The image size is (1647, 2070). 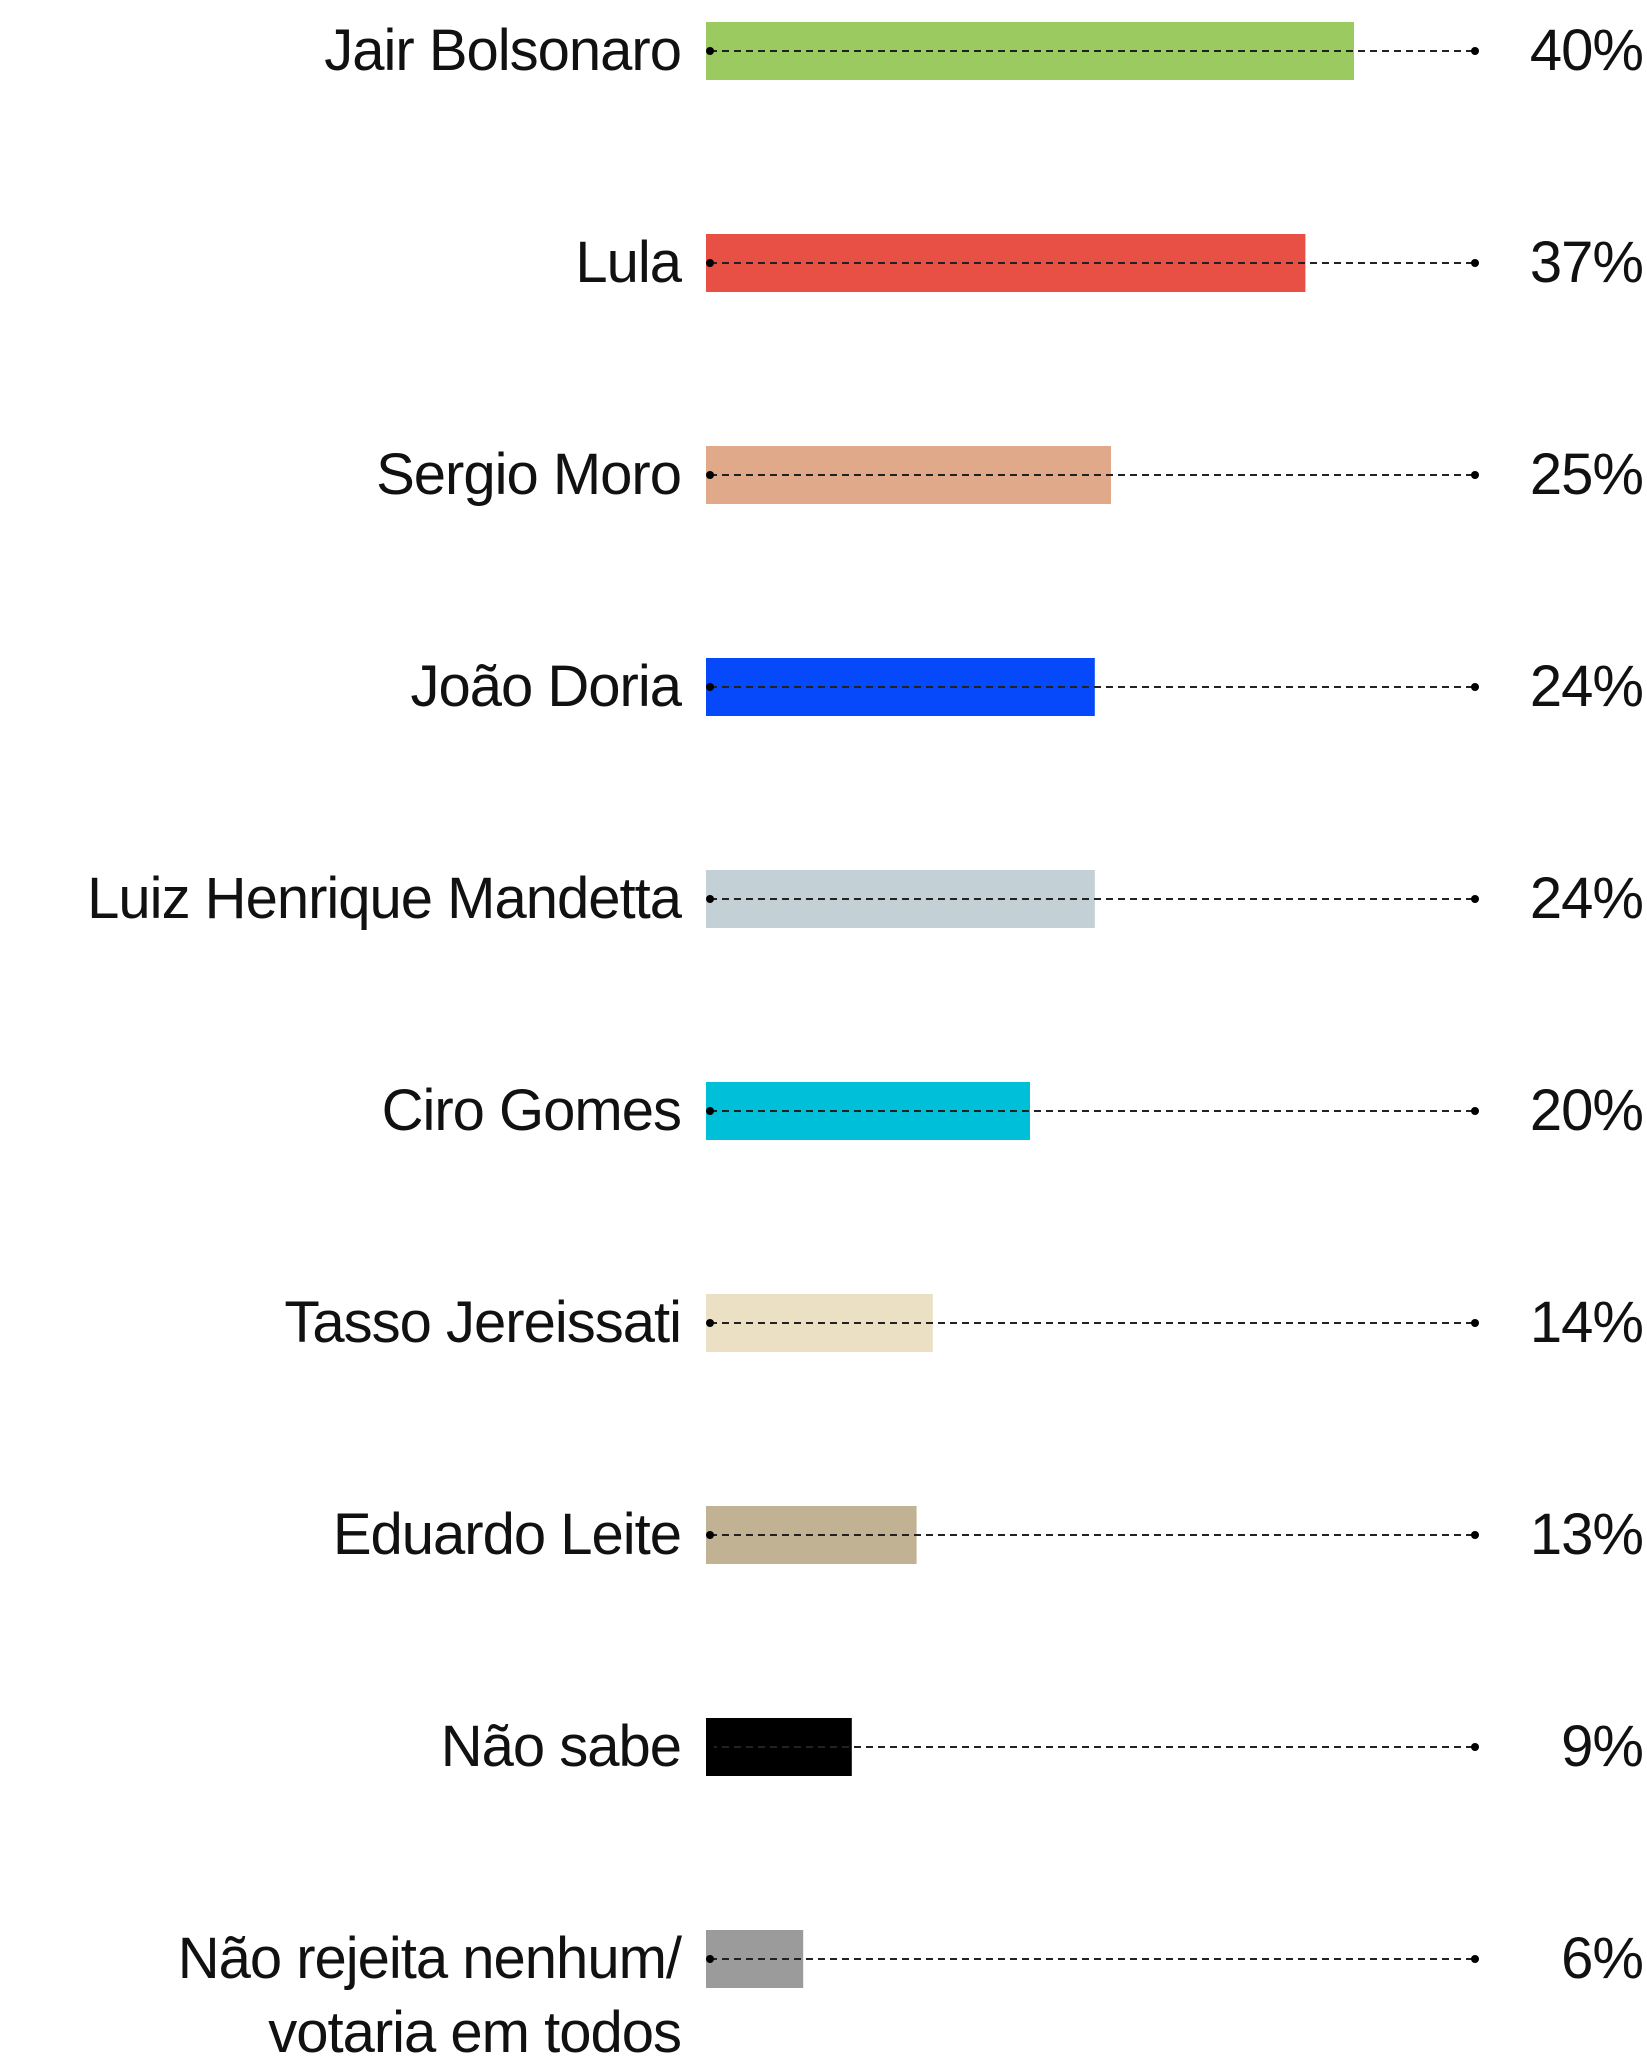 What do you see at coordinates (1586, 50) in the screenshot?
I see `value-label: 40%` at bounding box center [1586, 50].